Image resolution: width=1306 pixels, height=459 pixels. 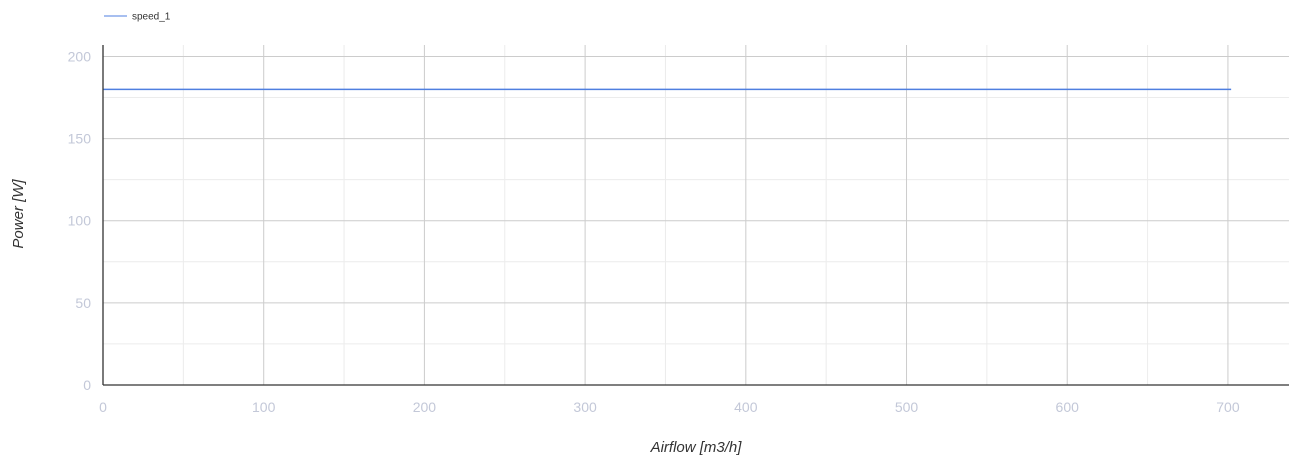 I want to click on y-tick-label: 100, so click(x=80, y=221).